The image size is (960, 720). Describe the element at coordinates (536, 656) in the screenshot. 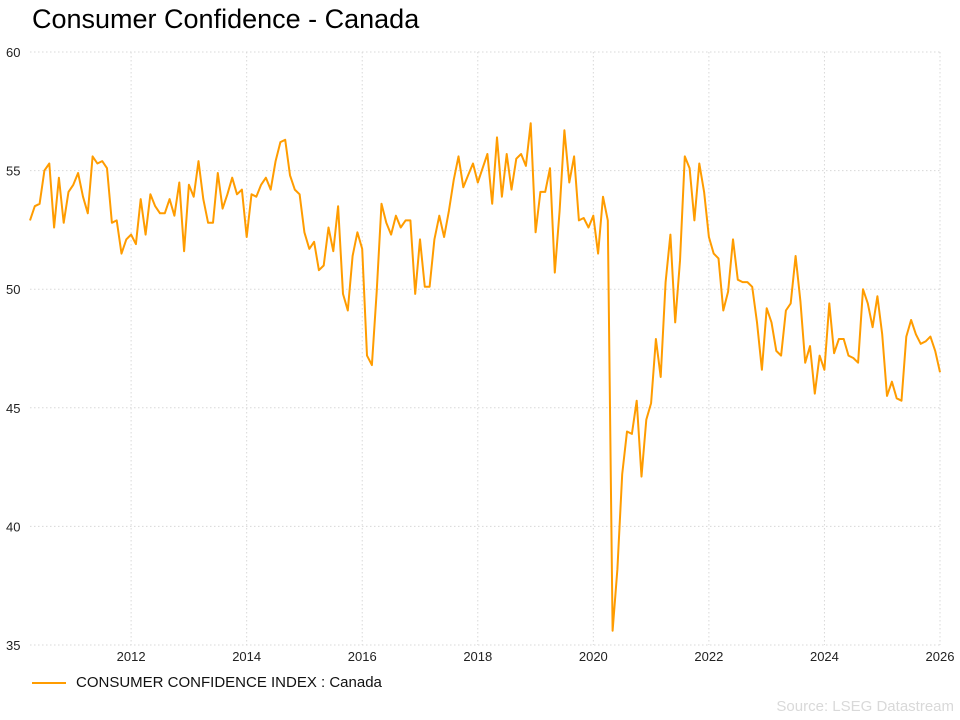

I see `x-axis-ticks: 2012 2014 2016 2018 2020 2022 2024 2026` at that location.